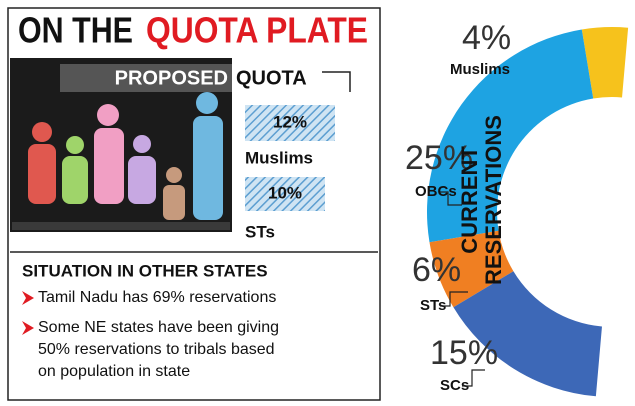 Image resolution: width=635 pixels, height=406 pixels. What do you see at coordinates (257, 30) in the screenshot?
I see `title-part: QUOTA PLATE` at bounding box center [257, 30].